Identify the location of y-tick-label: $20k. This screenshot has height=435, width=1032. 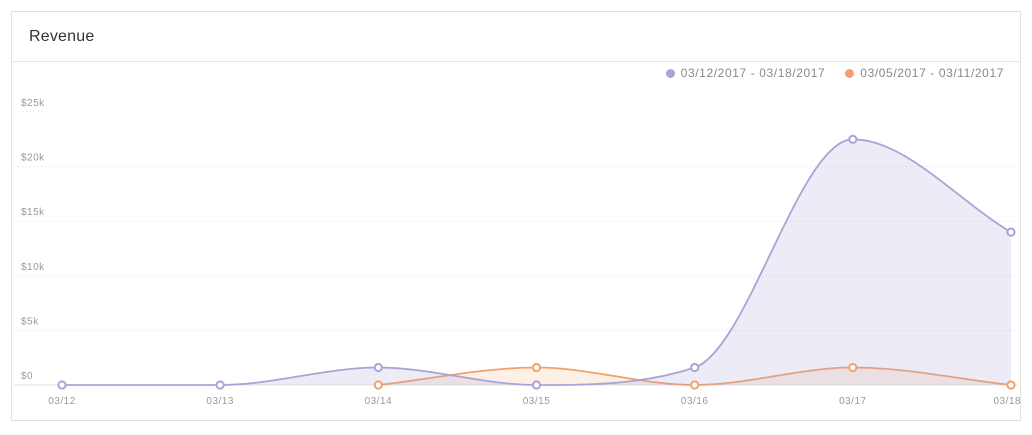
(33, 158).